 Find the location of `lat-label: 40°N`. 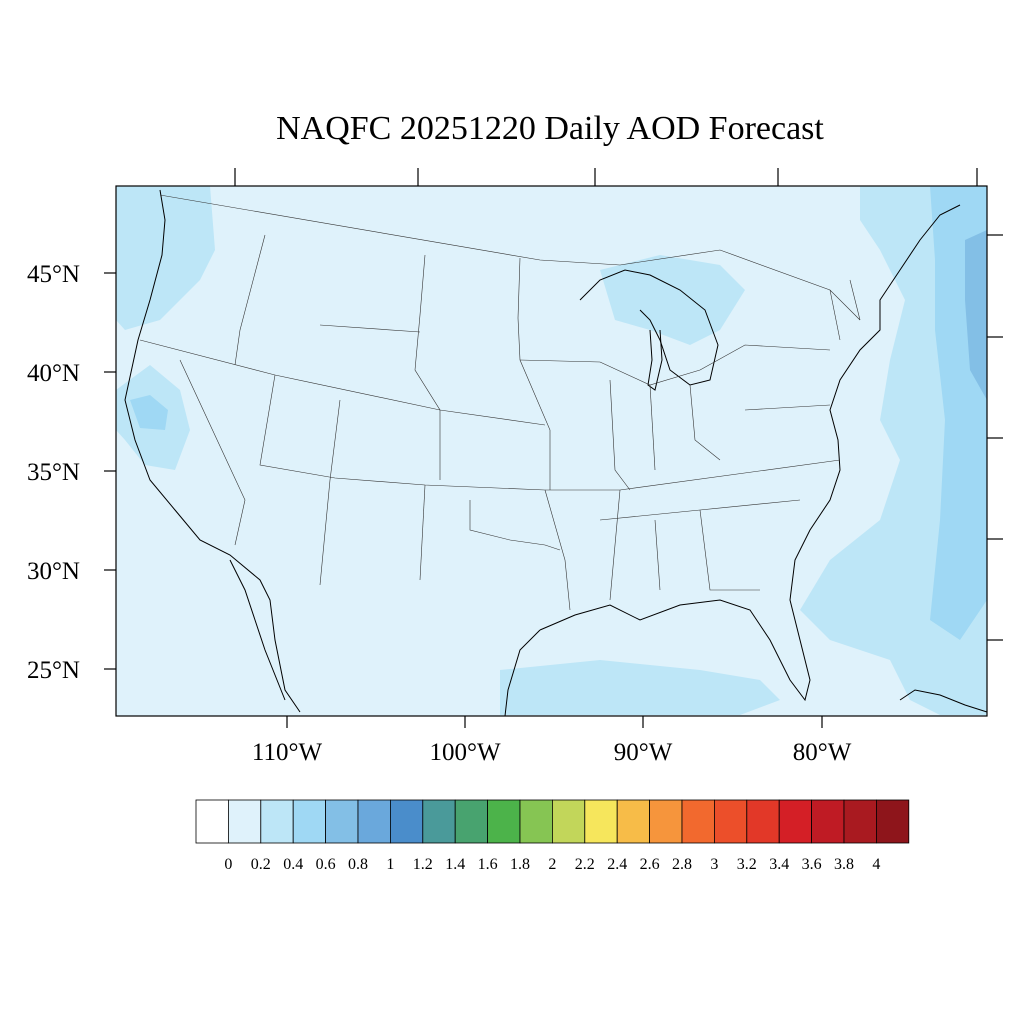

lat-label: 40°N is located at coordinates (53, 373).